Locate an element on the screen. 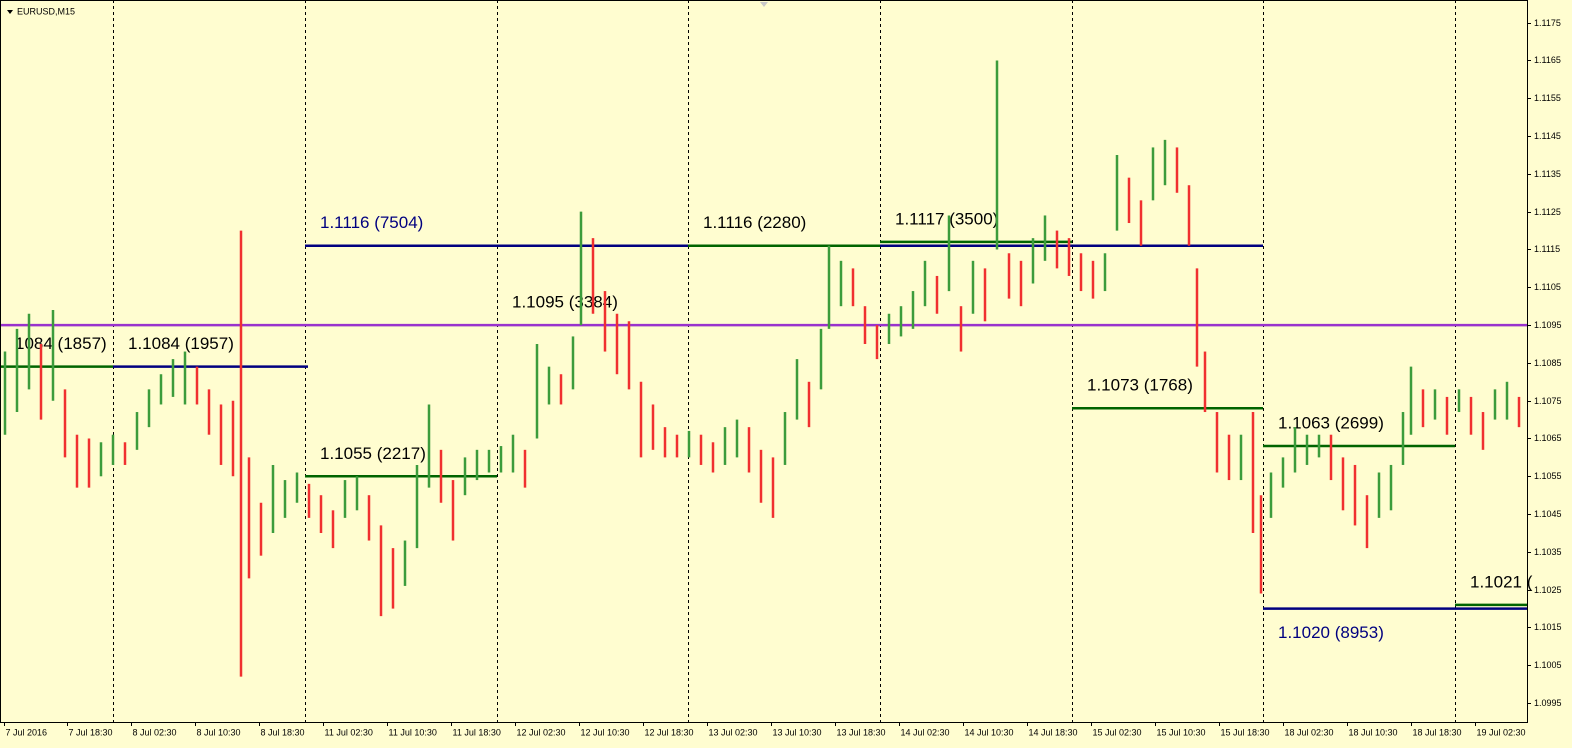 Image resolution: width=1572 pixels, height=748 pixels. y-tick-label: 1.1105 is located at coordinates (1547, 287).